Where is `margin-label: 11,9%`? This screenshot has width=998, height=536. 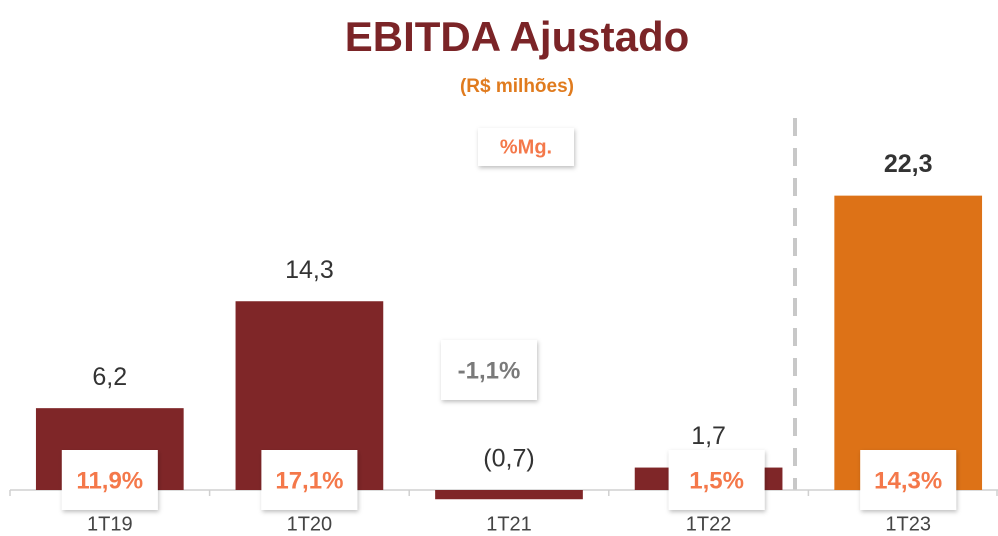 margin-label: 11,9% is located at coordinates (109, 480).